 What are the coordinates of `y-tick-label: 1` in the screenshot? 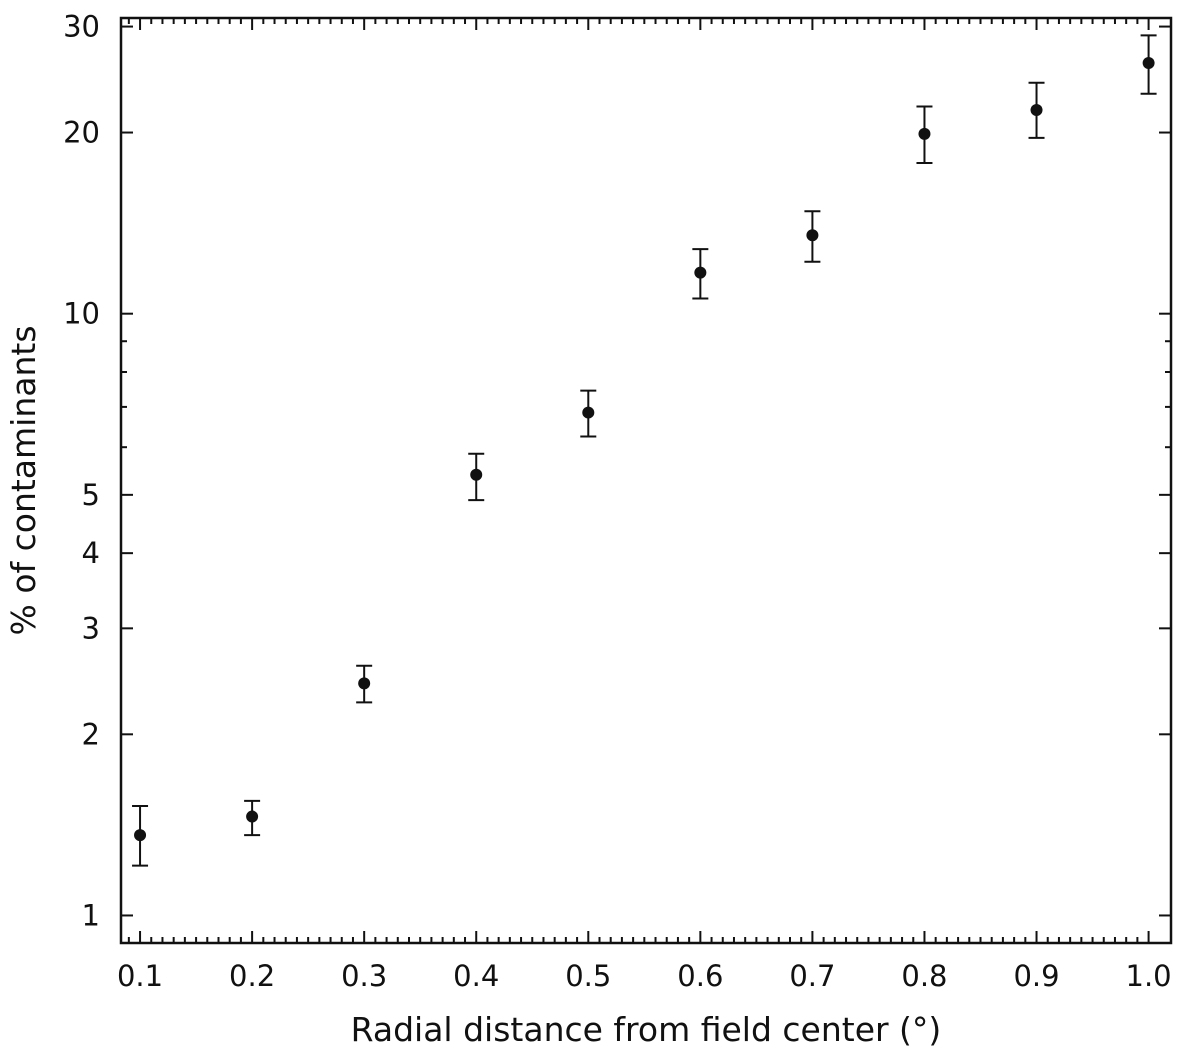 It's located at (91, 915).